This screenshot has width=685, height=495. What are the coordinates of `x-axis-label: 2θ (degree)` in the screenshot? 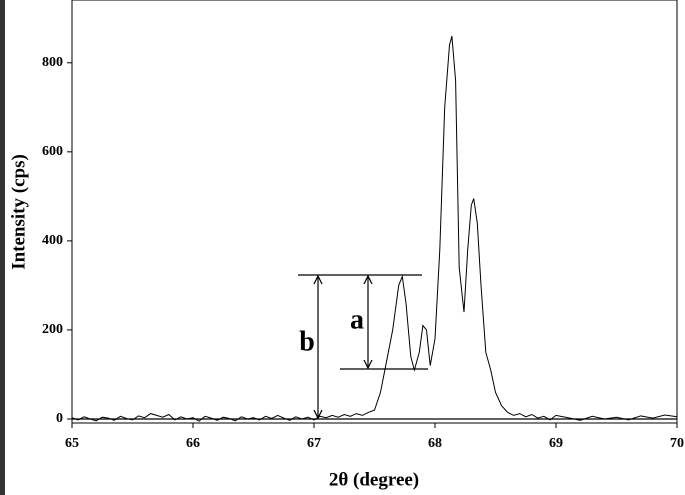 It's located at (374, 479).